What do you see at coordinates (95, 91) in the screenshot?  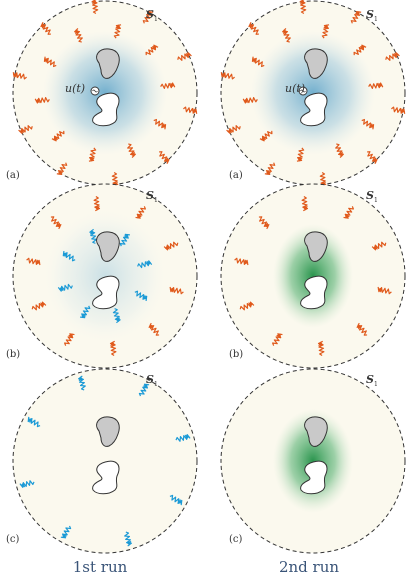 I see `source-tilde` at bounding box center [95, 91].